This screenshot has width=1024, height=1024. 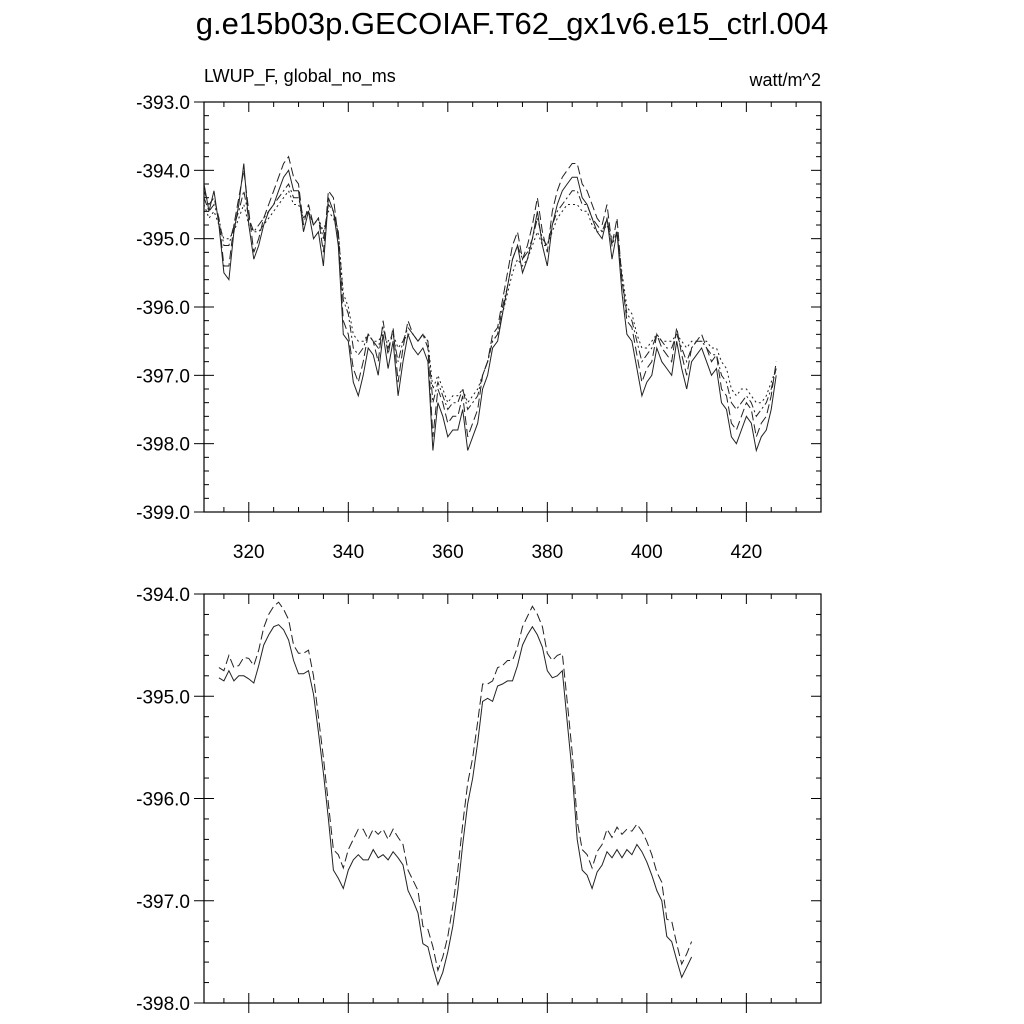 I want to click on x-tick-label: 320, so click(x=249, y=552).